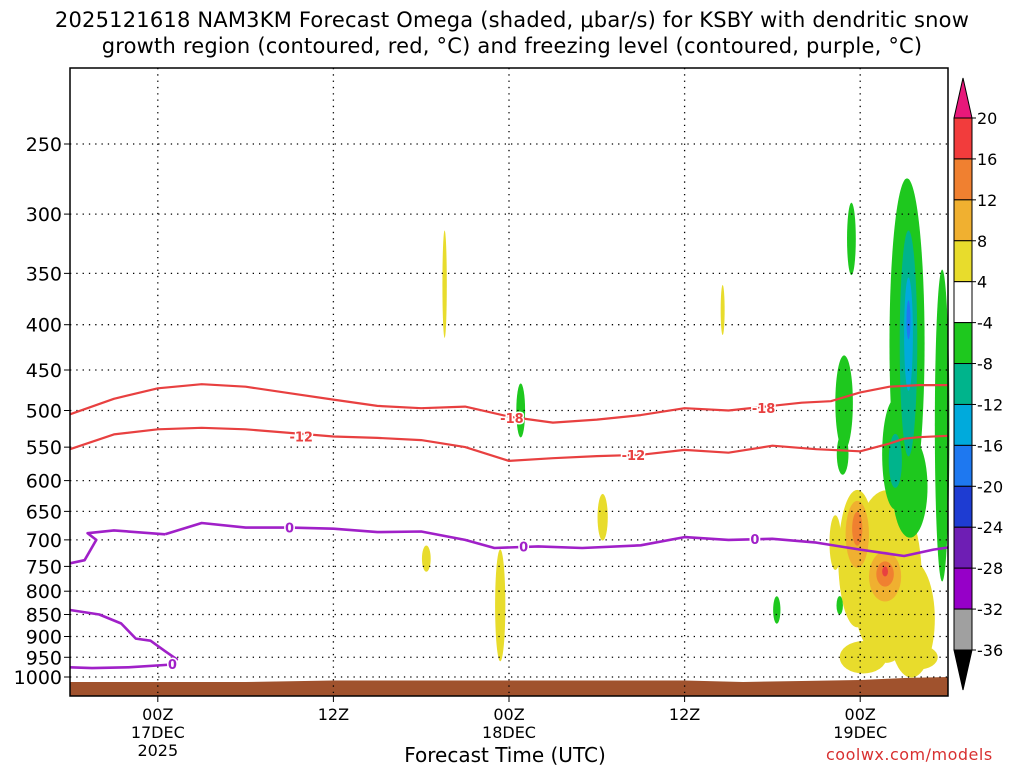  Describe the element at coordinates (990, 527) in the screenshot. I see `colorbar-label: -24` at that location.